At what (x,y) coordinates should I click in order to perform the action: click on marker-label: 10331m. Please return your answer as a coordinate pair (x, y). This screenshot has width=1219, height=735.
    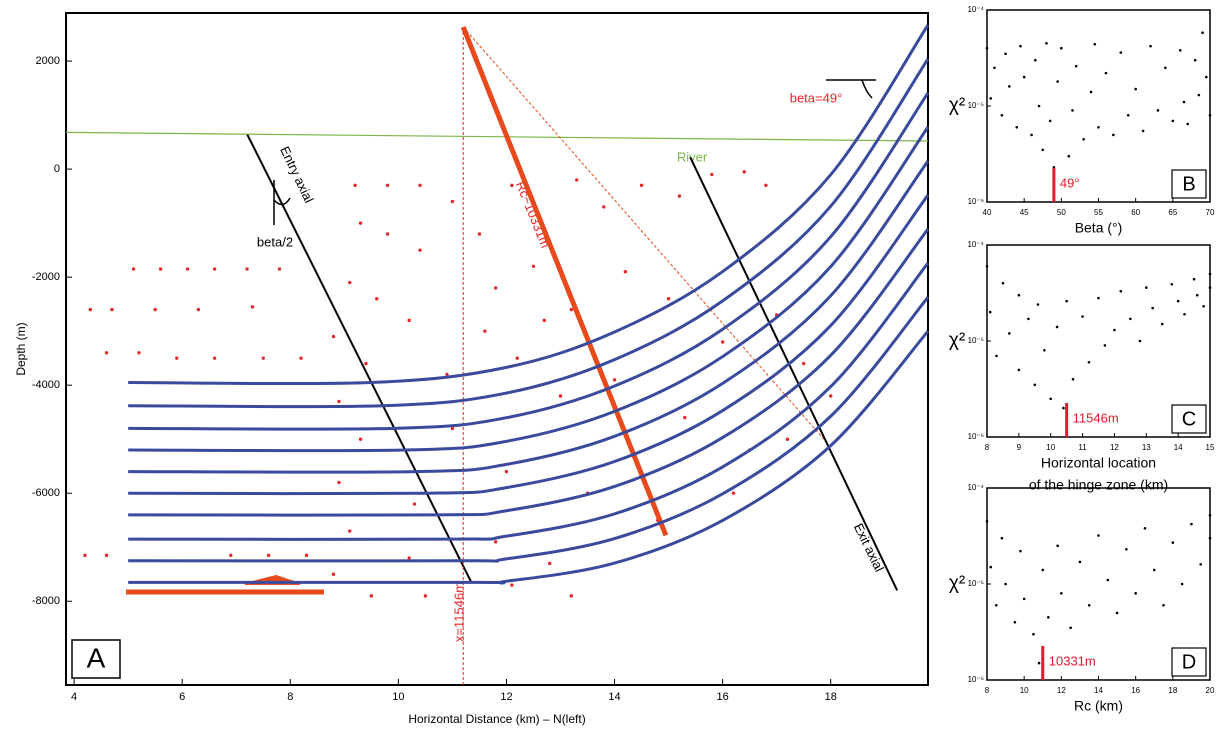
    Looking at the image, I should click on (1072, 660).